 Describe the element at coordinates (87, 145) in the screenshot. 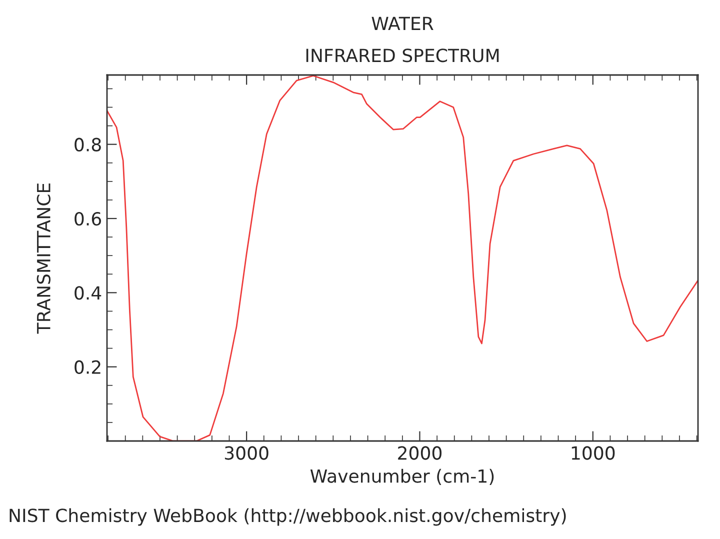

I see `y-tick-label: 0.8` at that location.